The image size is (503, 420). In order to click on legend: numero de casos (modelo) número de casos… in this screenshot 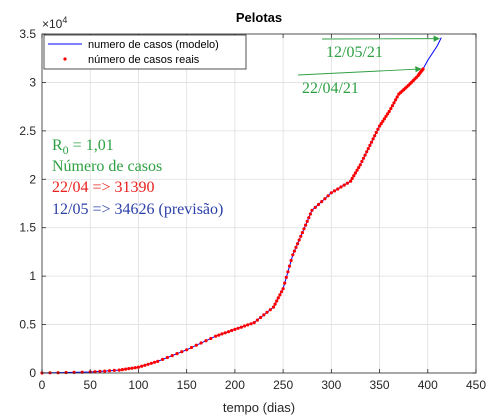, I will do `click(145, 52)`.